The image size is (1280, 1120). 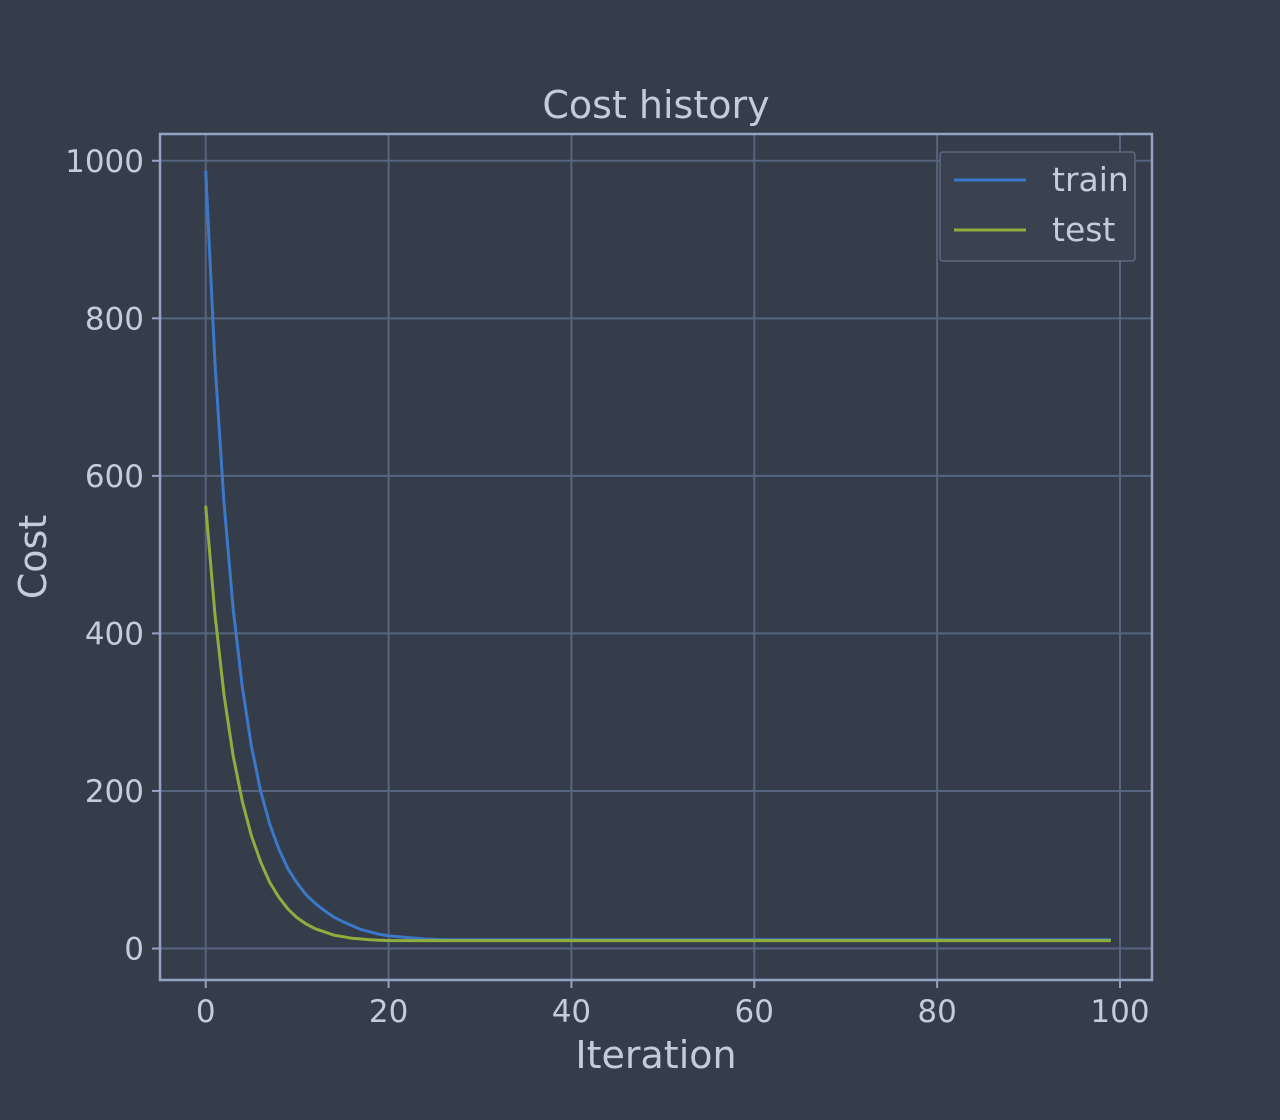 I want to click on y-axis-label: Cost, so click(x=33, y=557).